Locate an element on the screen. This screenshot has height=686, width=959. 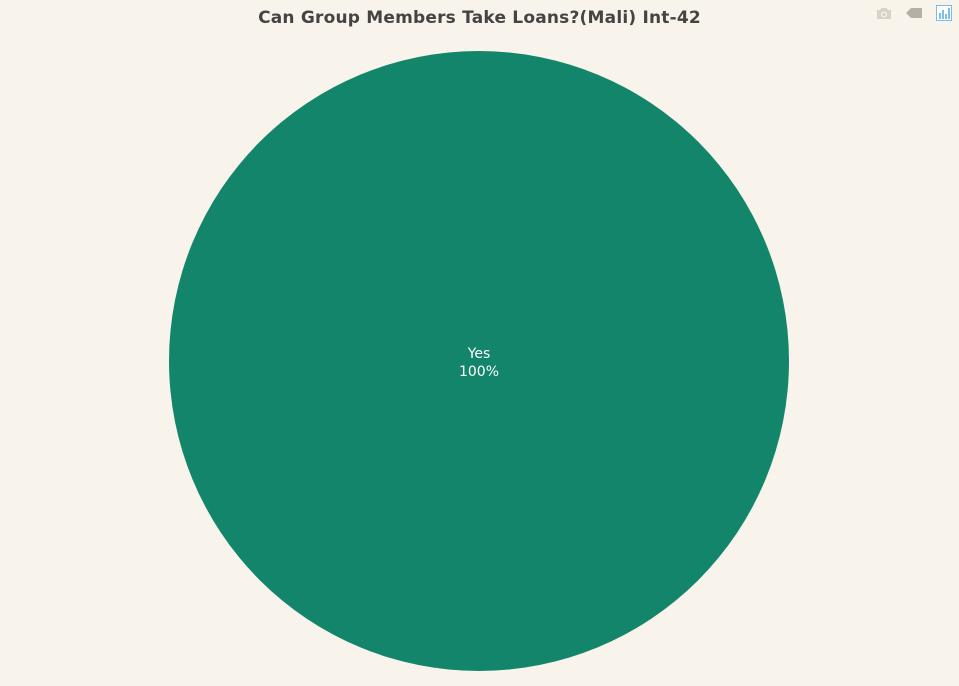
camera-icon is located at coordinates (884, 13).